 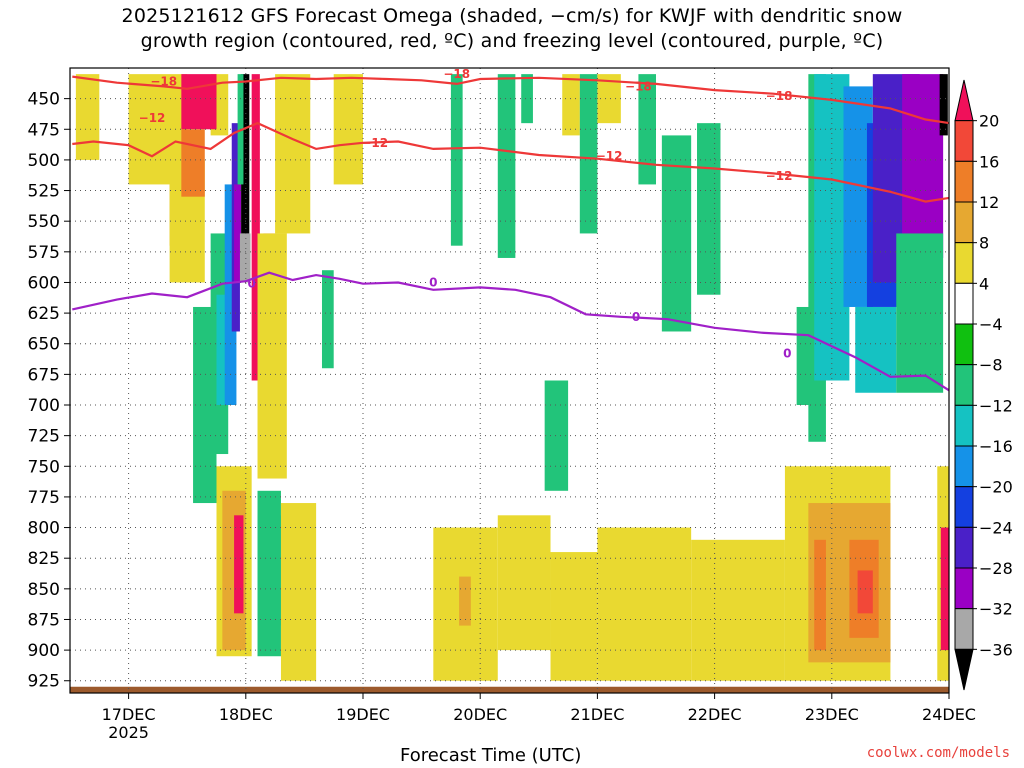 I want to click on colorbar-cap-top, so click(x=964, y=100).